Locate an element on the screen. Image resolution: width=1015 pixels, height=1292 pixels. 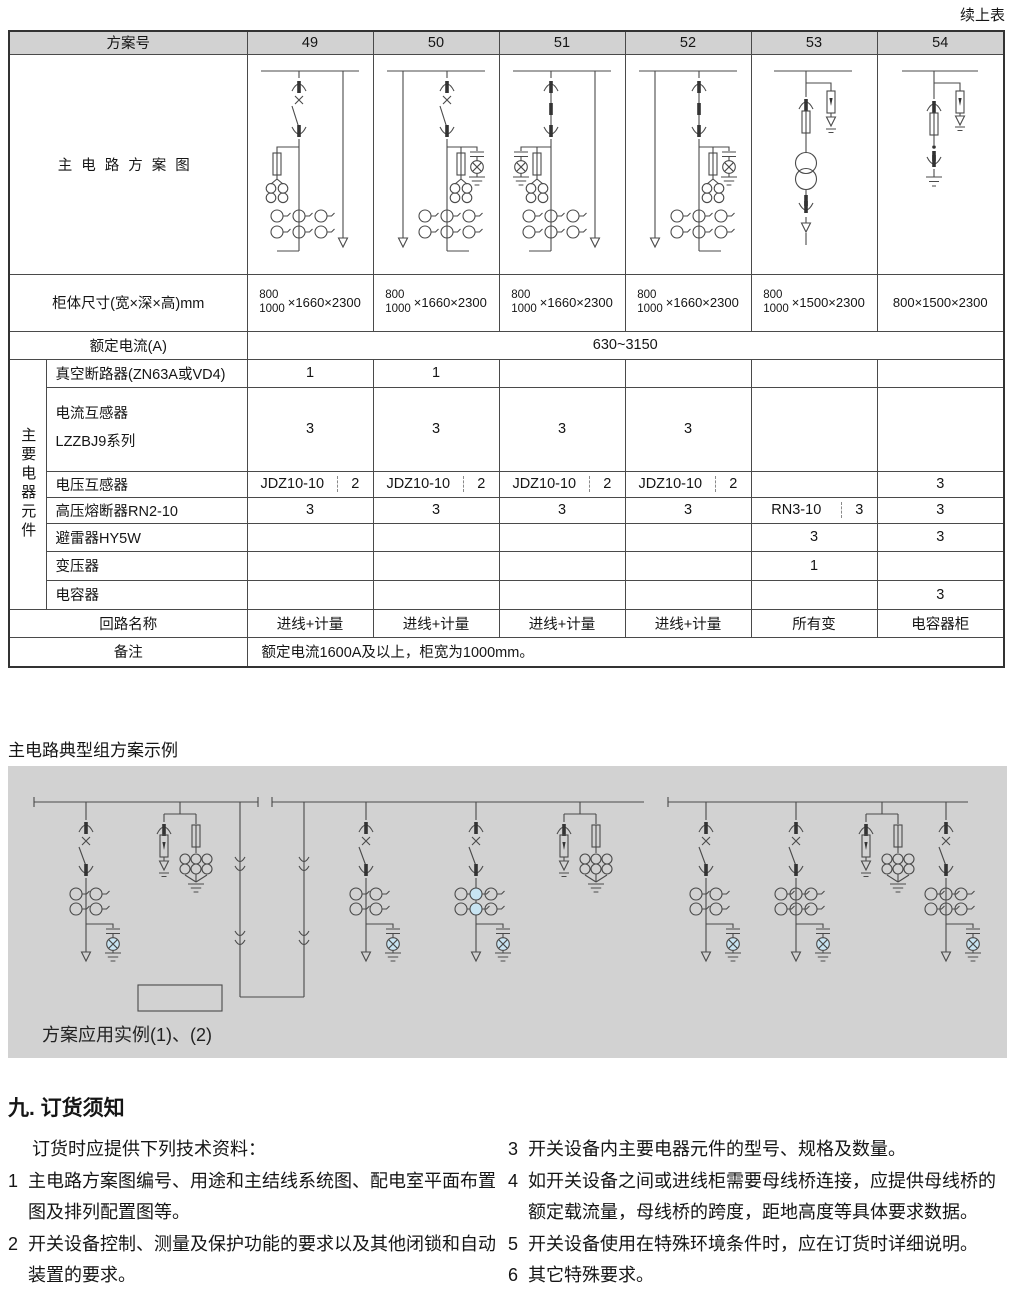
scheme-column-50: 50 is located at coordinates (436, 42).